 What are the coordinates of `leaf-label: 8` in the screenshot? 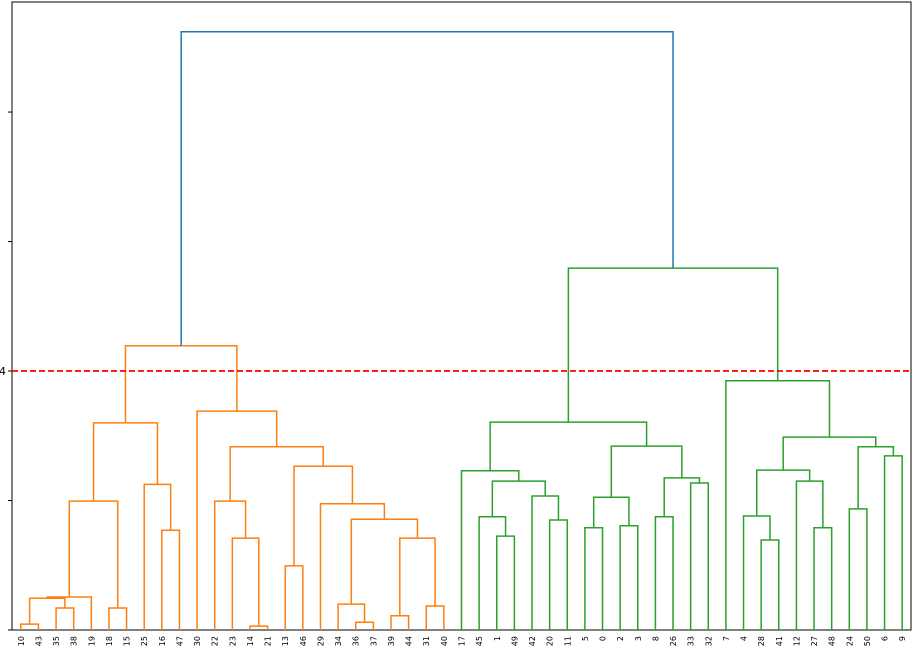 It's located at (655, 638).